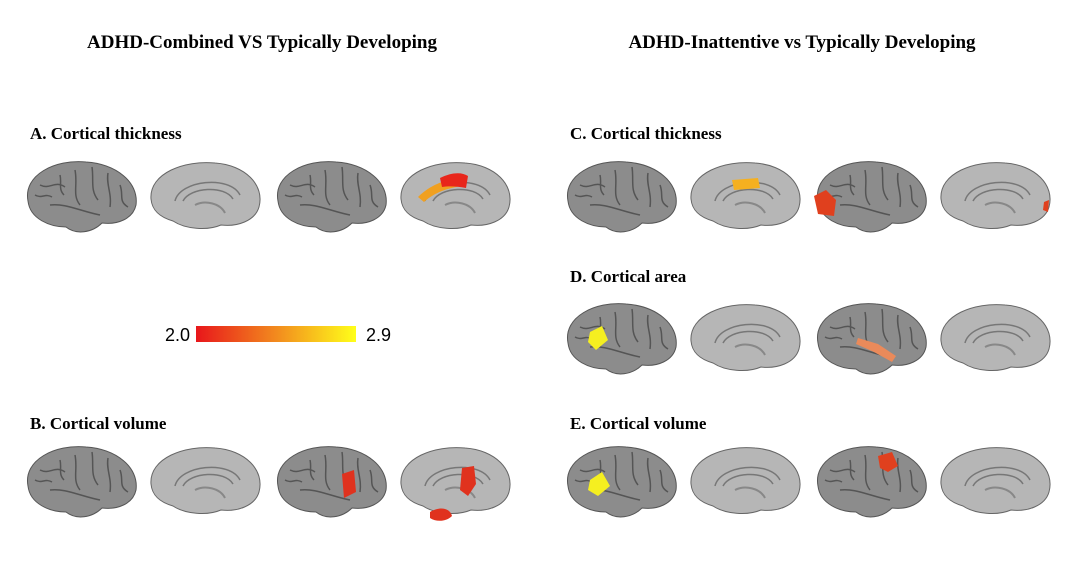 The width and height of the screenshot is (1080, 568). Describe the element at coordinates (177, 335) in the screenshot. I see `colorbar-label: 2.0` at that location.